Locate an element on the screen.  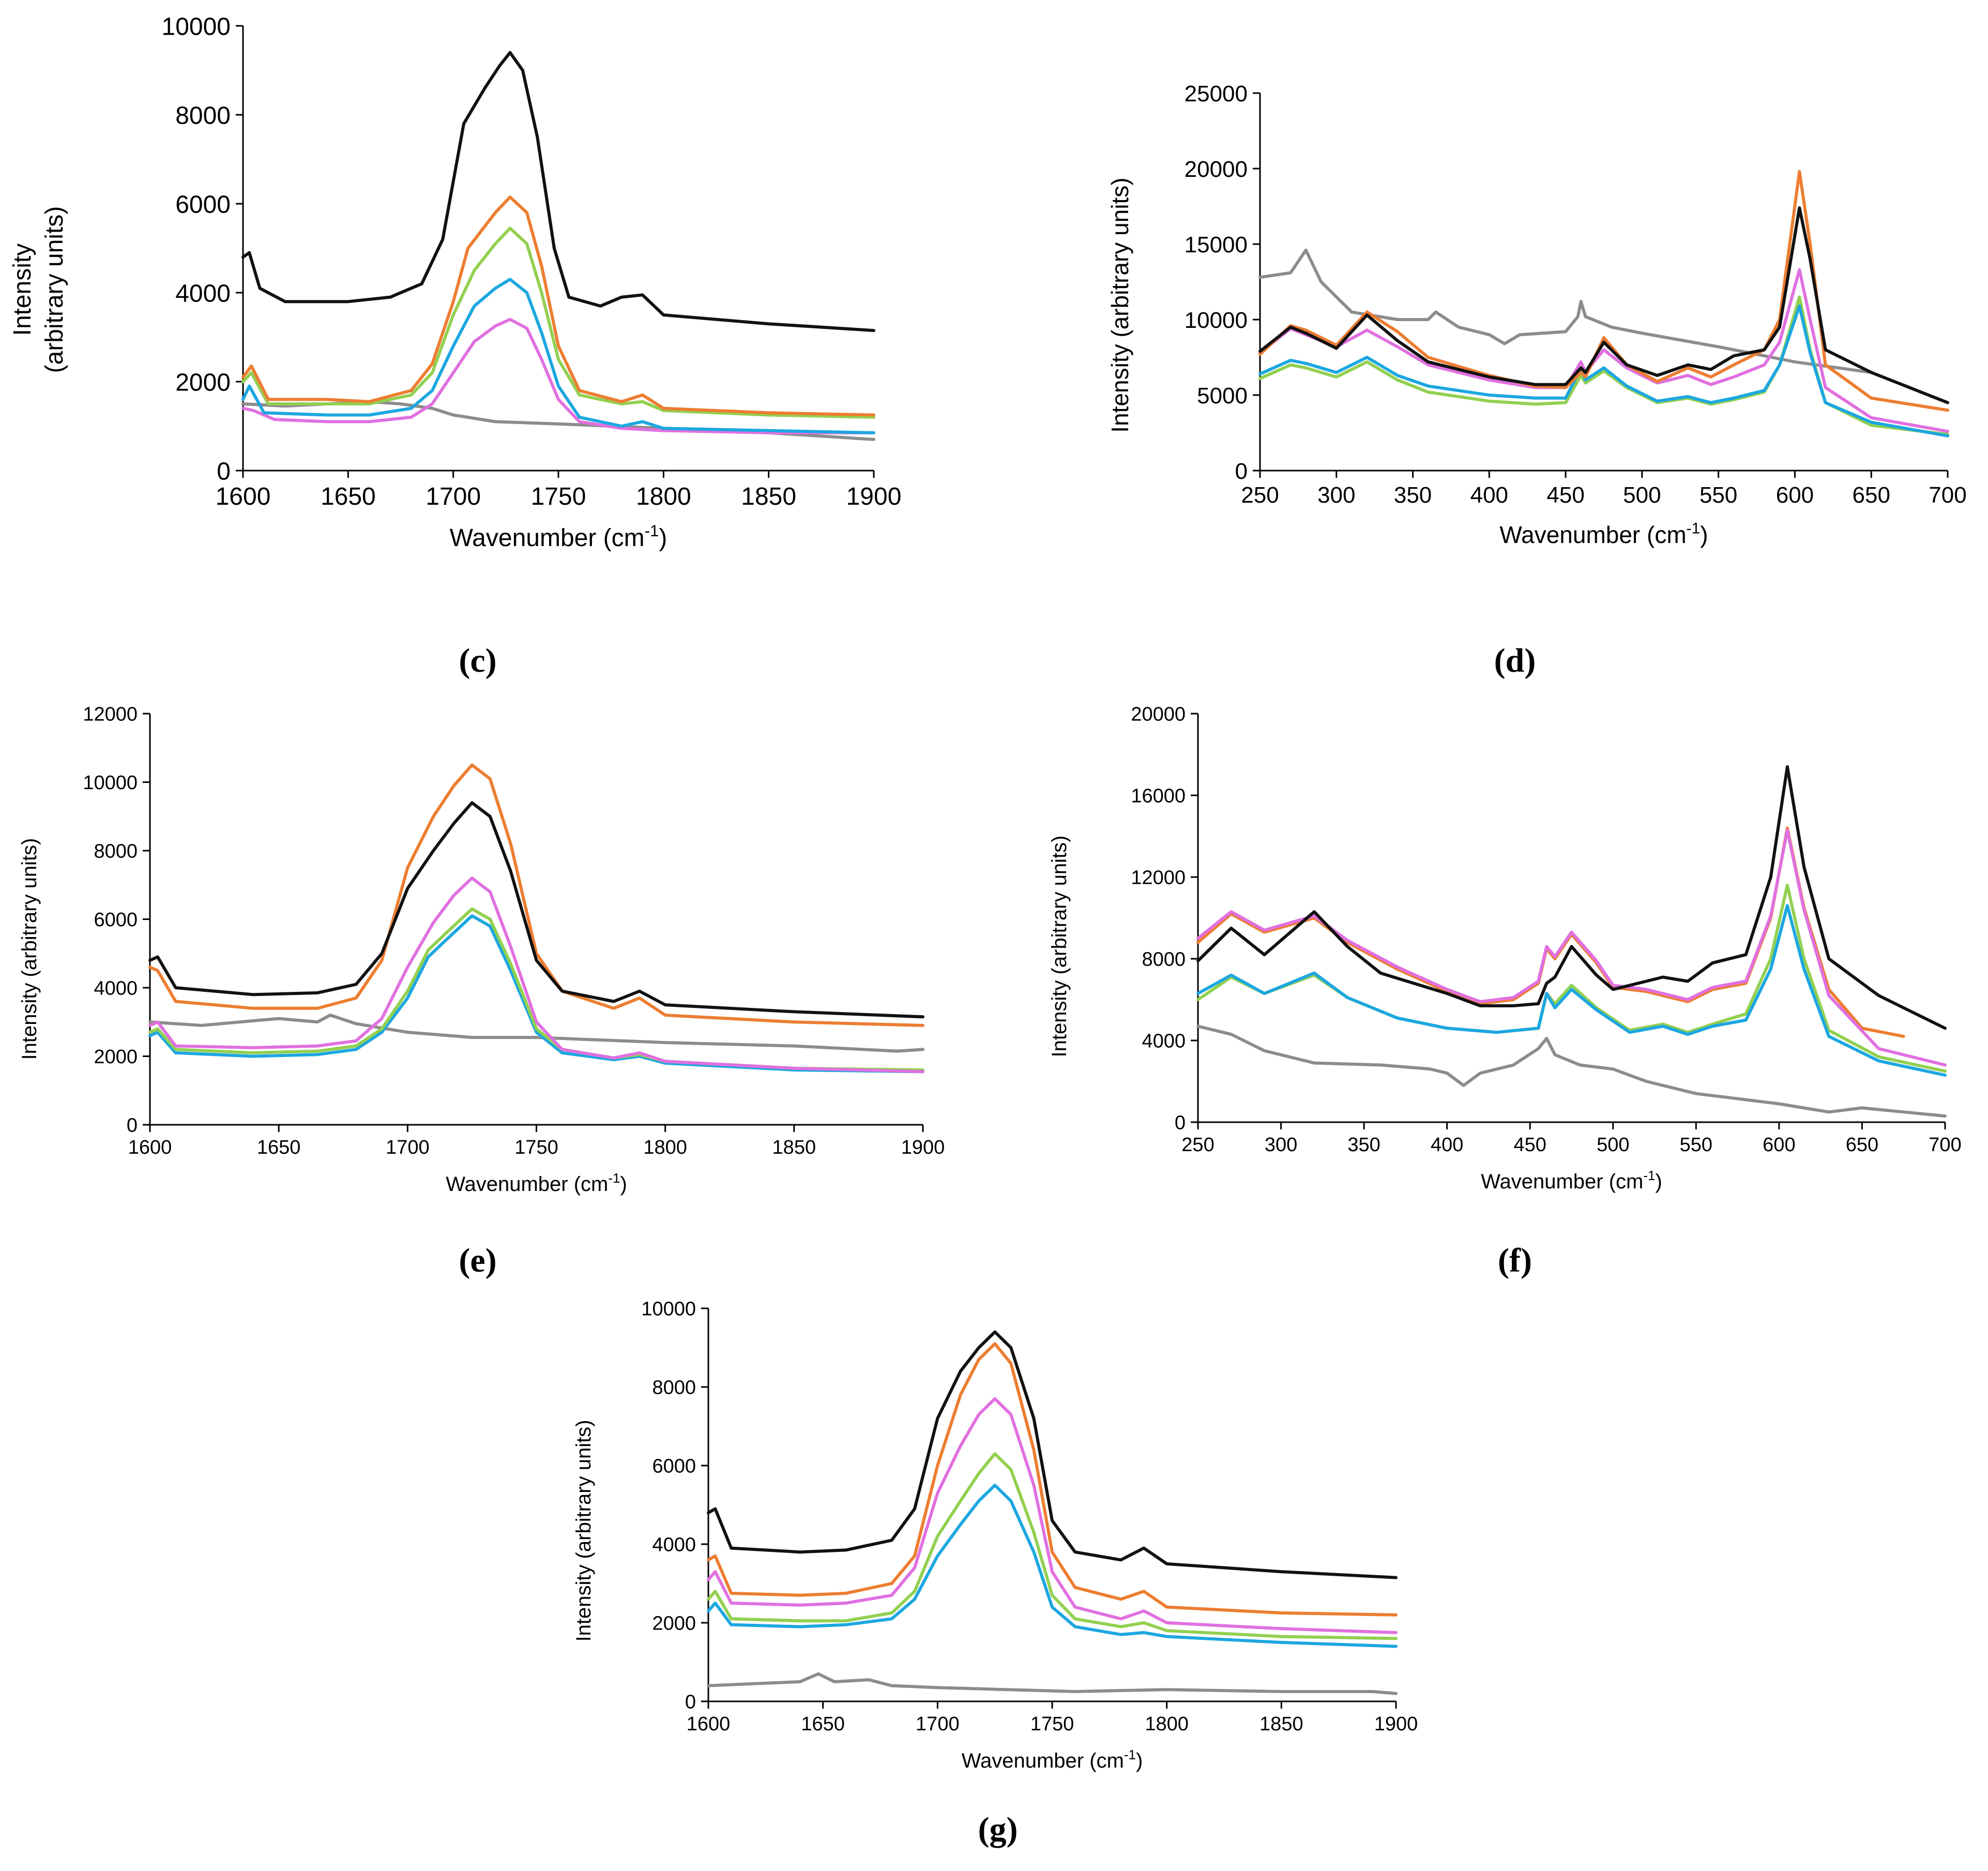
x-tick-label: 250 is located at coordinates (1260, 495).